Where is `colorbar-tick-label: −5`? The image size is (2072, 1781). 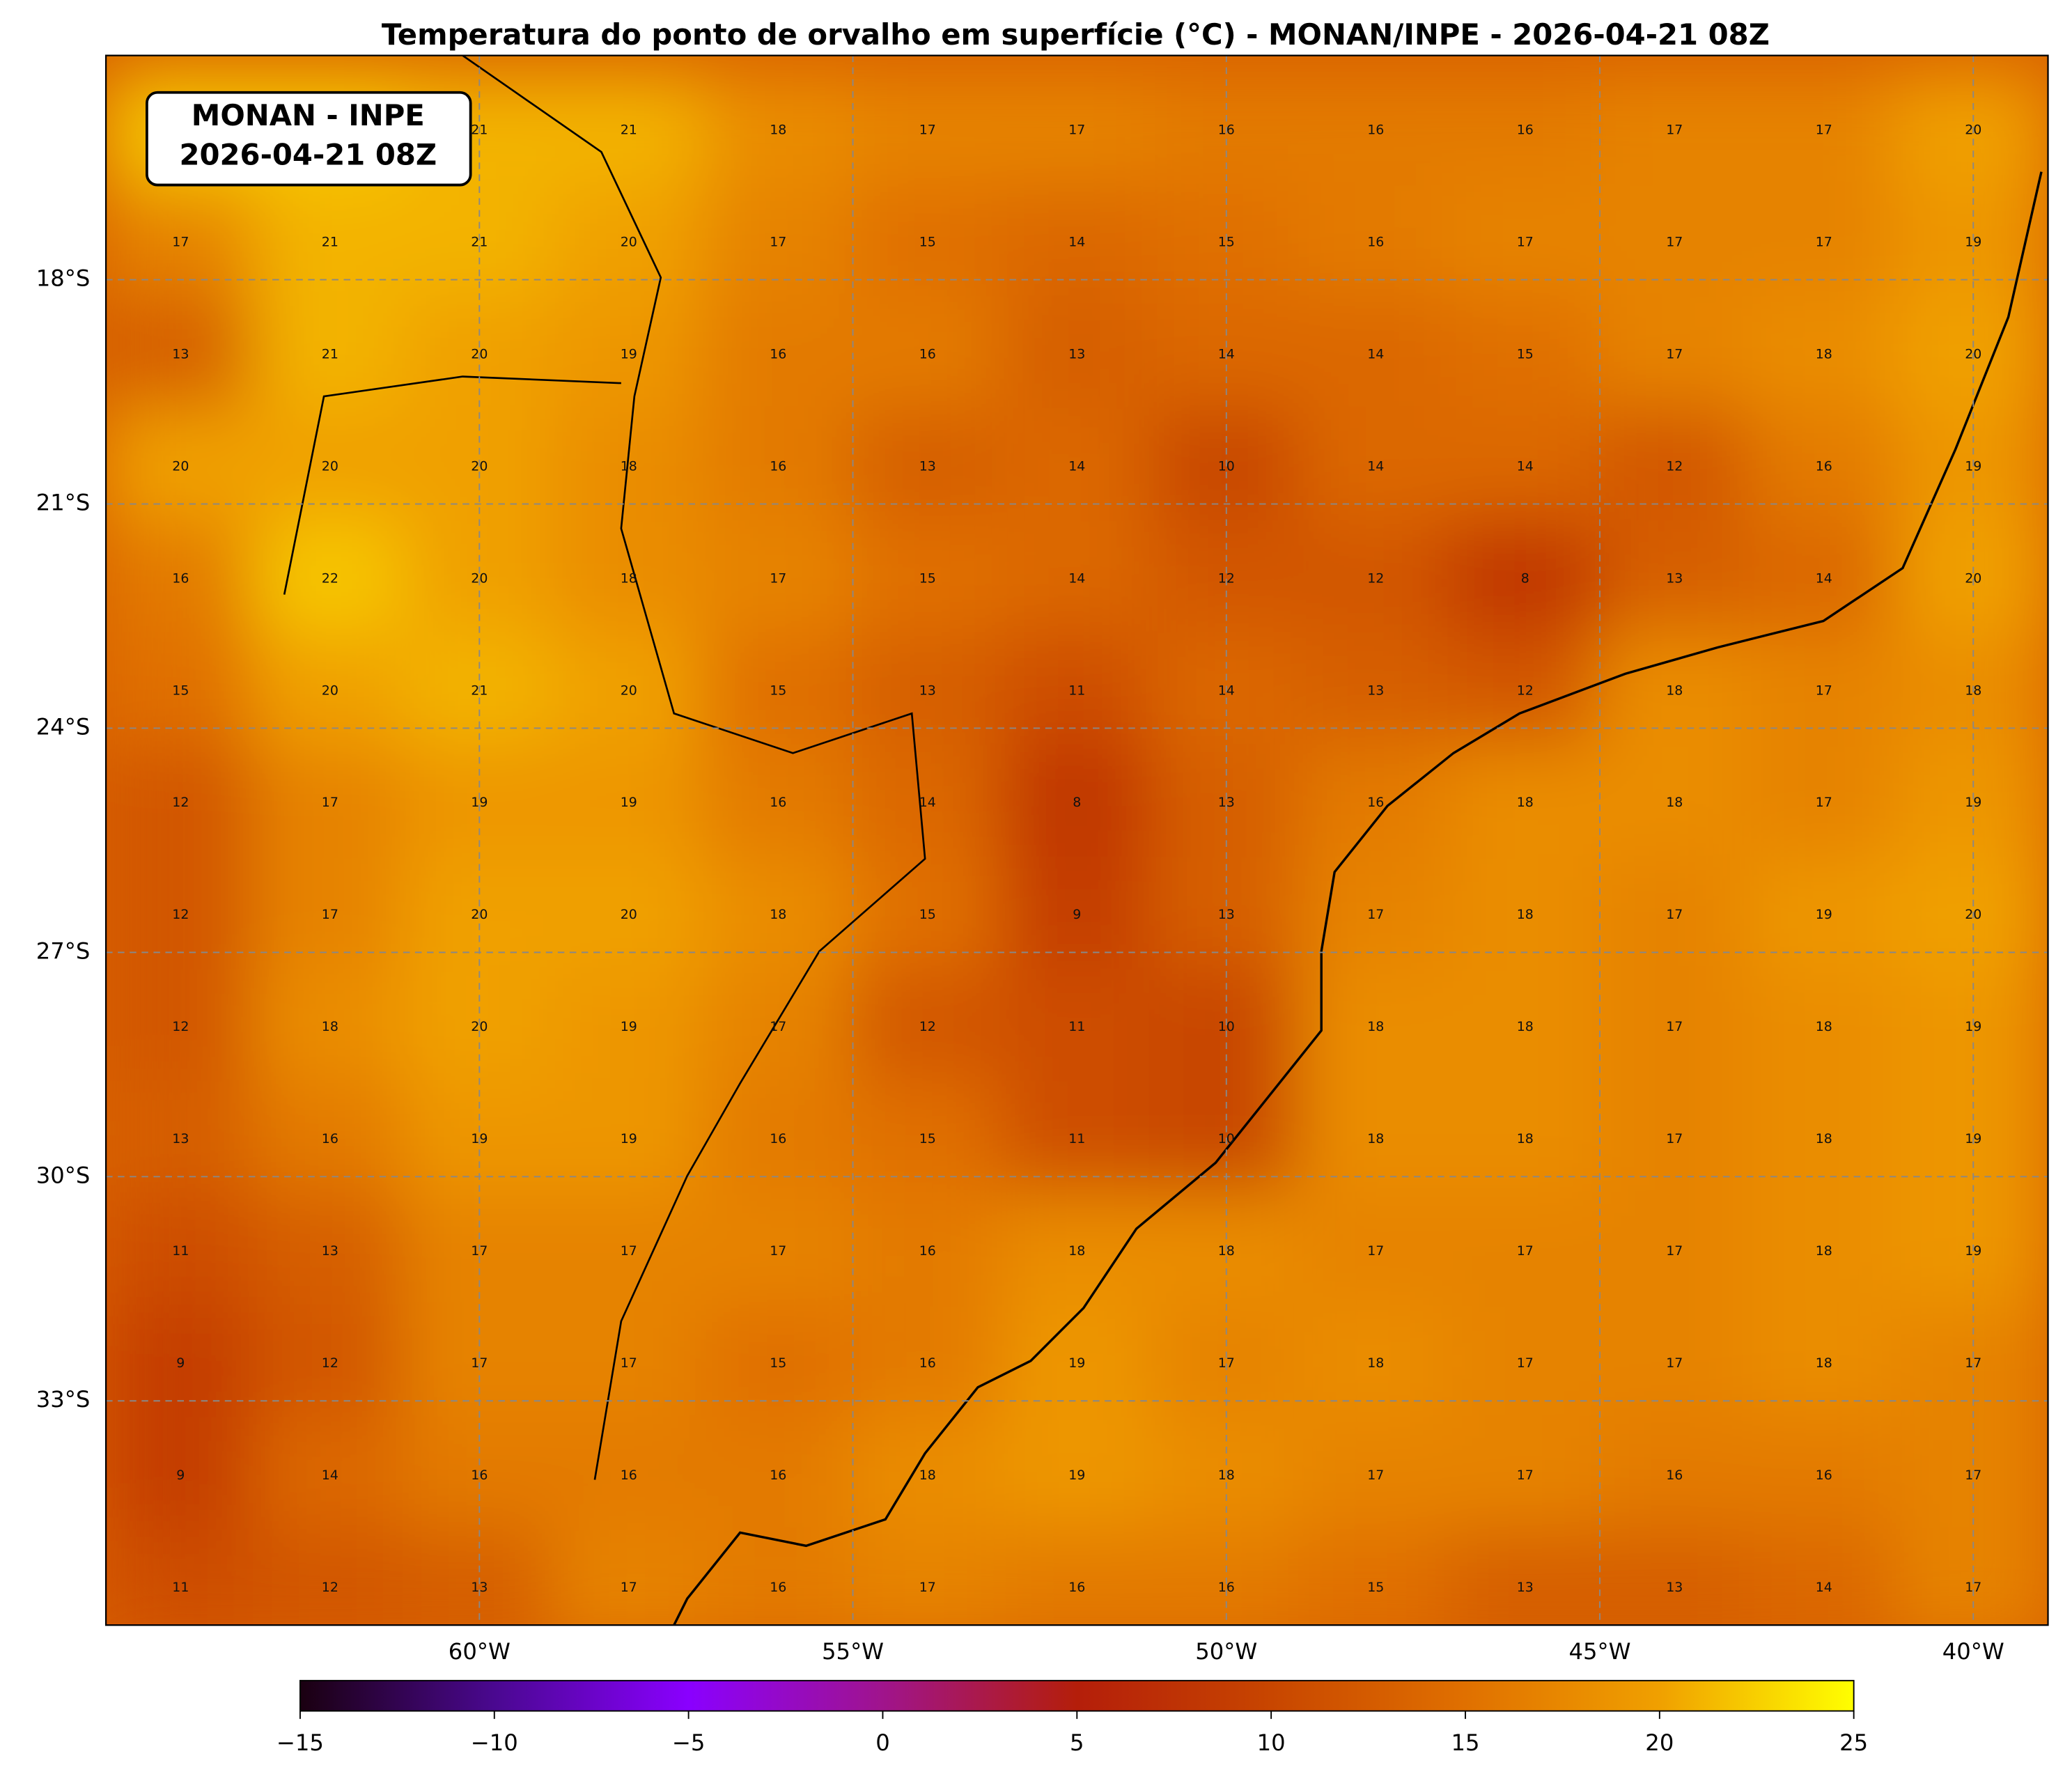 colorbar-tick-label: −5 is located at coordinates (689, 1742).